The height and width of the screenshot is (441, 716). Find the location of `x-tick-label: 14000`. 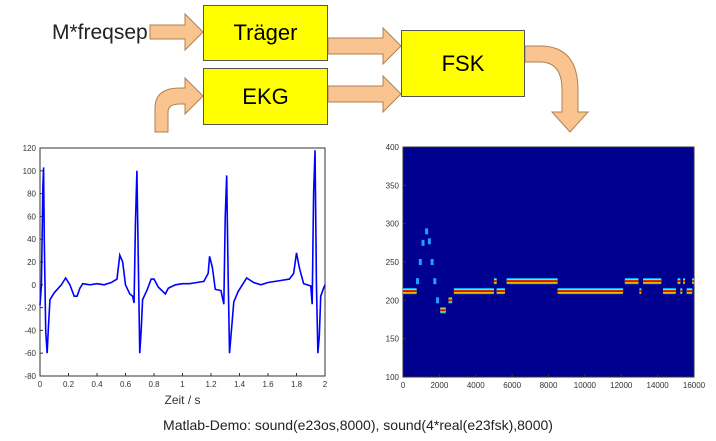

x-tick-label: 14000 is located at coordinates (658, 385).